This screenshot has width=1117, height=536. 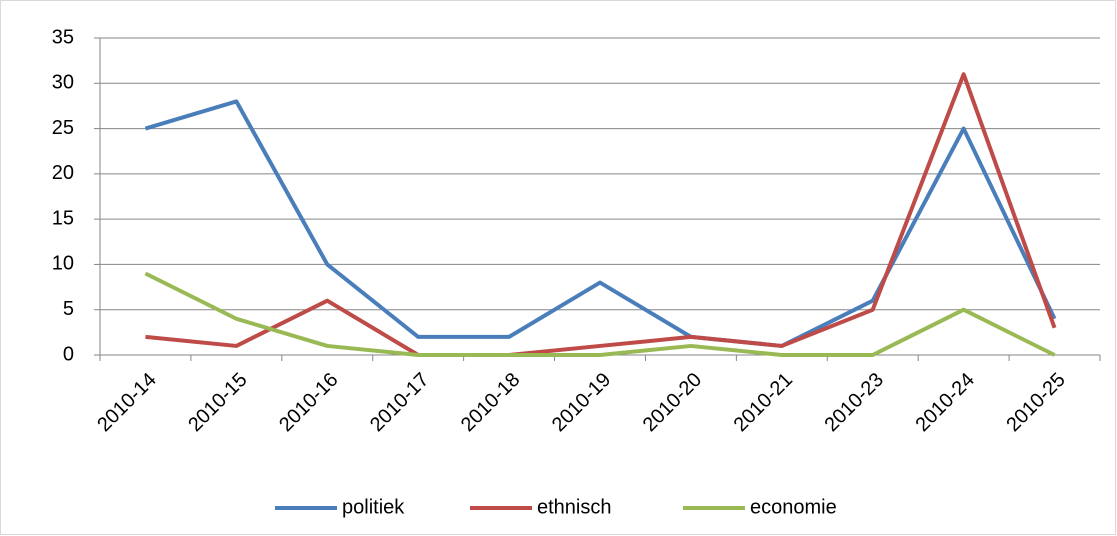 I want to click on y-tick-label: 30, so click(x=63, y=83).